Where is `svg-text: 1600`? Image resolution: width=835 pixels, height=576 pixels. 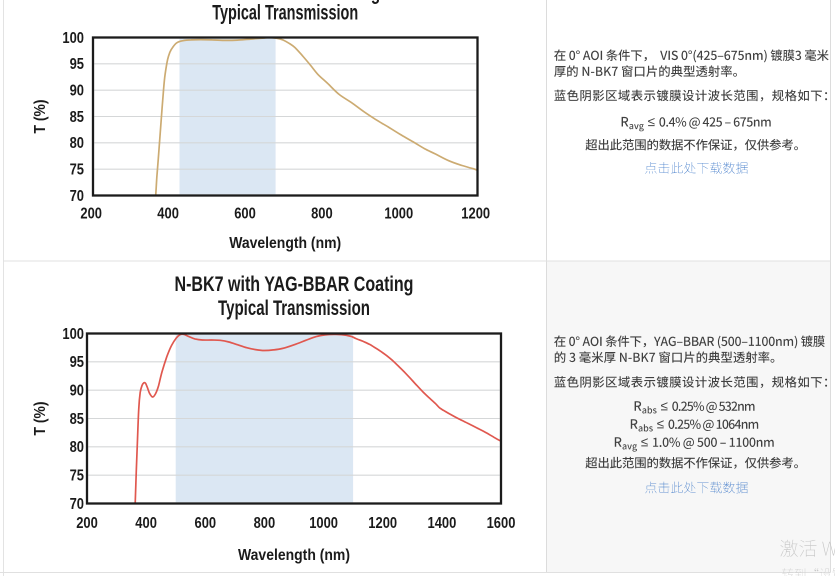
svg-text: 1600 is located at coordinates (501, 523).